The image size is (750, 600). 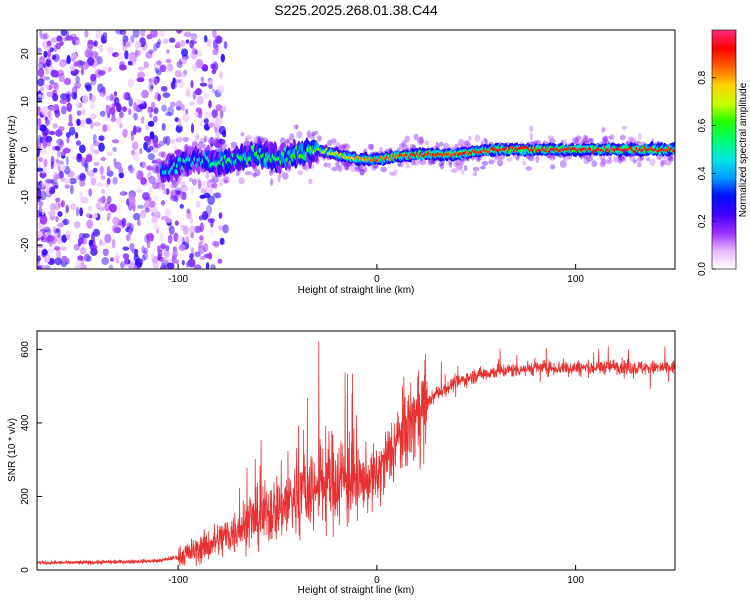 I want to click on spectrogram-y-tick-label: 20, so click(x=25, y=54).